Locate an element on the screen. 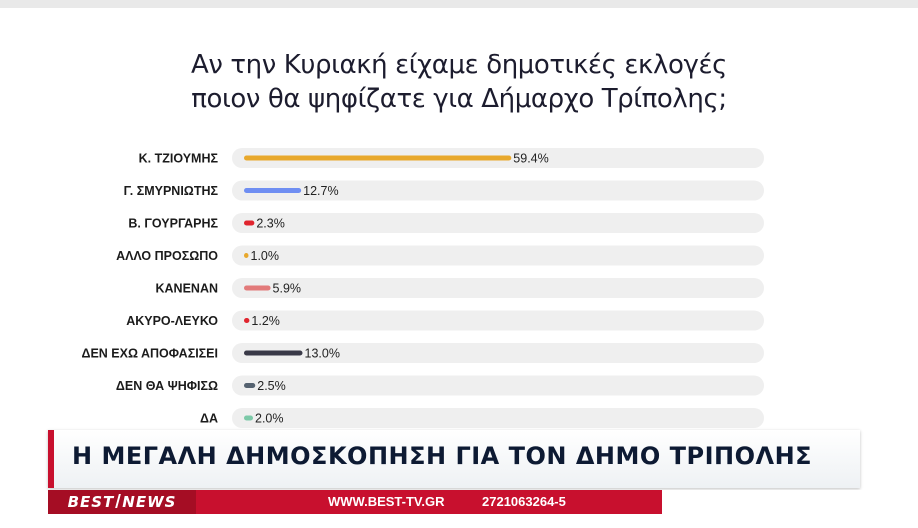 This screenshot has width=918, height=528. bar-row: Κ. ΤΖΙΟΥΜΗΣ 59.4% is located at coordinates (451, 158).